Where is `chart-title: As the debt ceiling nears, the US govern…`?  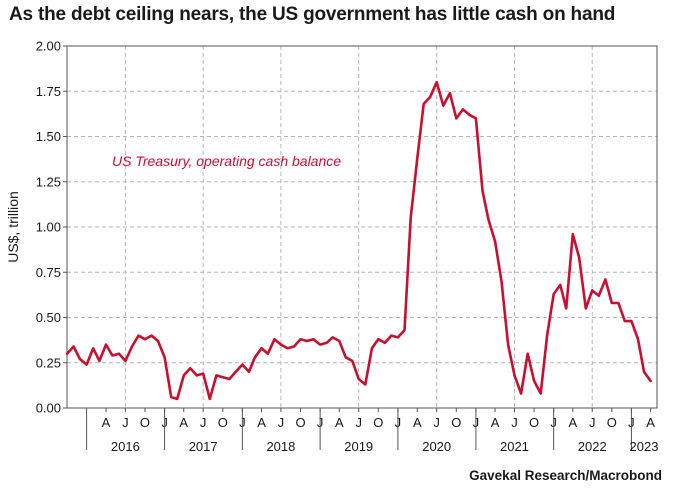 chart-title: As the debt ceiling nears, the US govern… is located at coordinates (312, 14).